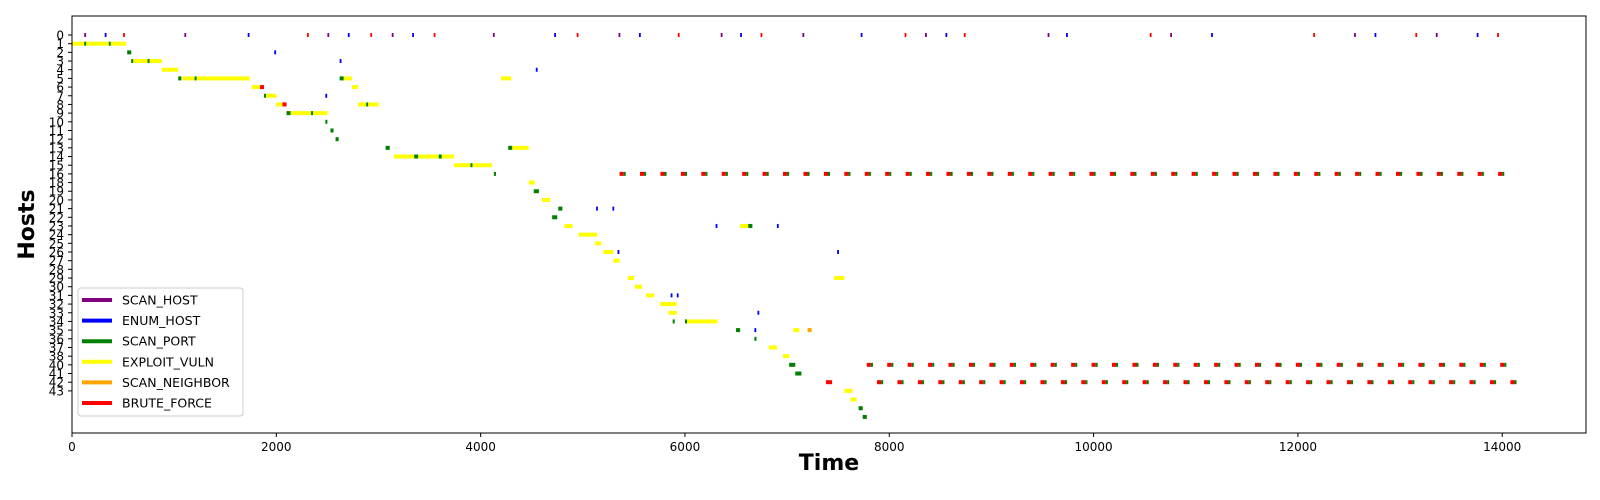 The image size is (1600, 500). What do you see at coordinates (56, 339) in the screenshot?
I see `y-tick-label: 36` at bounding box center [56, 339].